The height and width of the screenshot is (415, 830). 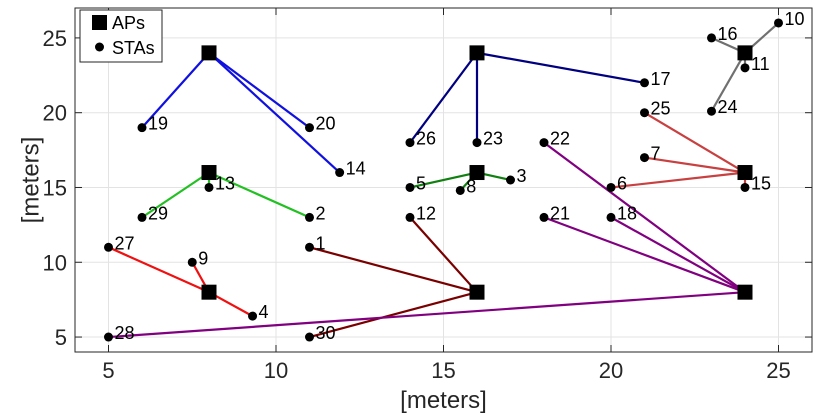 What do you see at coordinates (522, 176) in the screenshot?
I see `sta-label-3: 3` at bounding box center [522, 176].